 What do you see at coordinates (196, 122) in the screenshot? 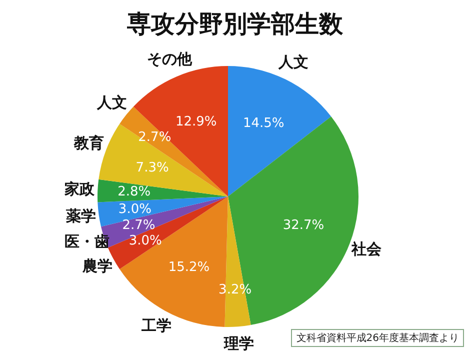
I see `data-label: 12.9%` at bounding box center [196, 122].